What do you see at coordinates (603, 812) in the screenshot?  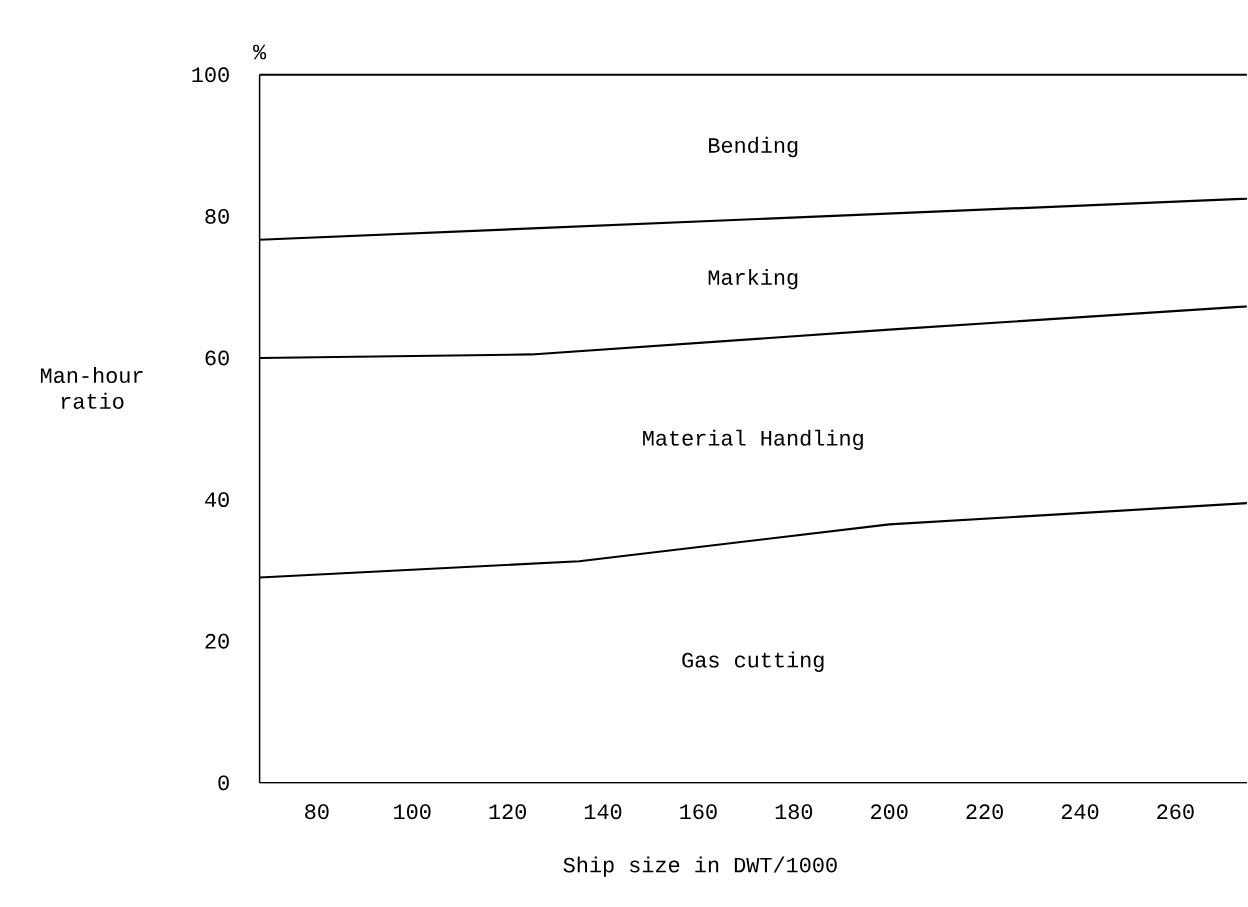 I see `x-tick-label: 140` at bounding box center [603, 812].